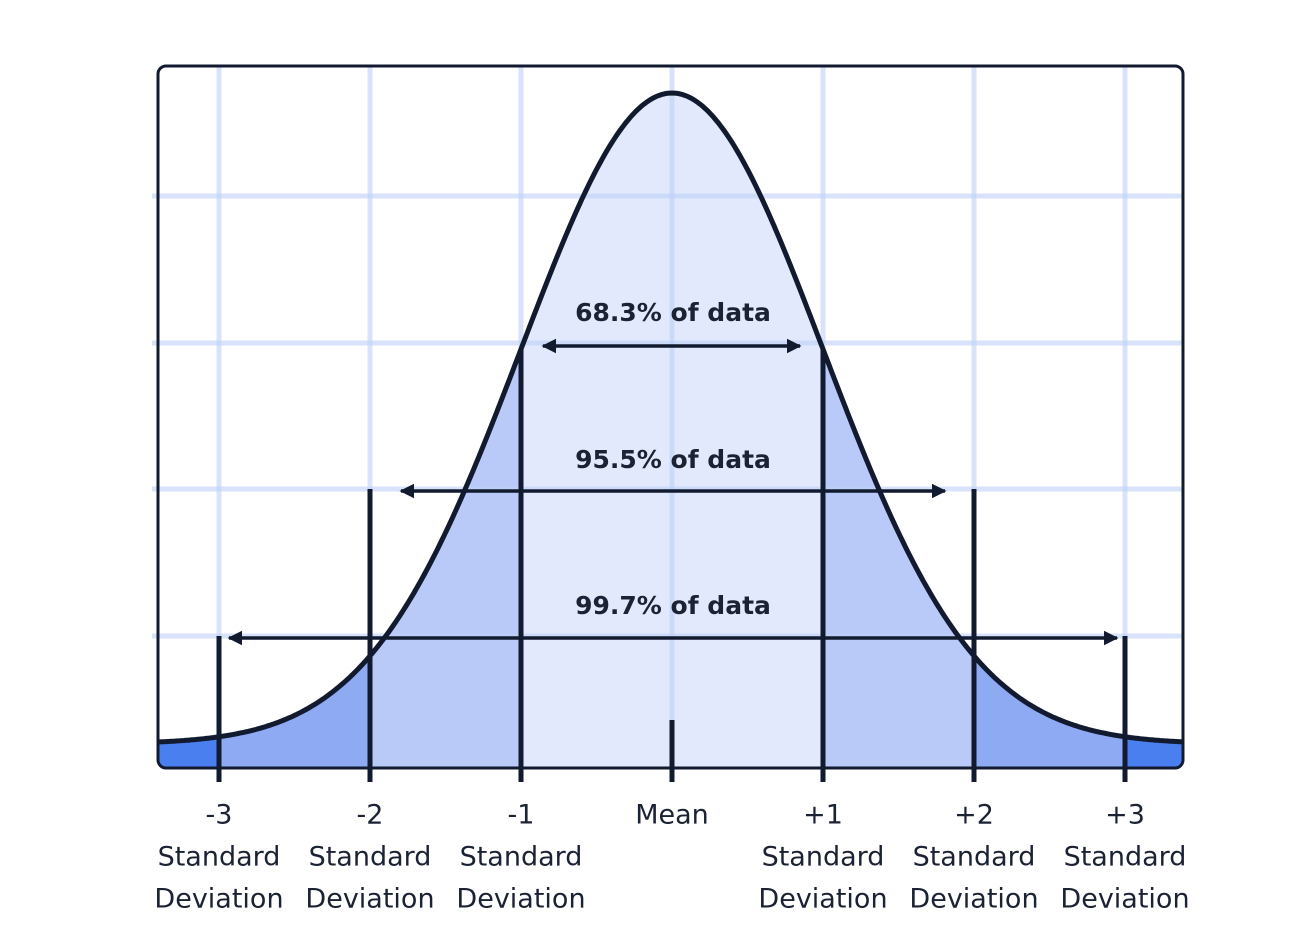 This screenshot has height=942, width=1295. I want to click on axis-label: Mean, so click(672, 815).